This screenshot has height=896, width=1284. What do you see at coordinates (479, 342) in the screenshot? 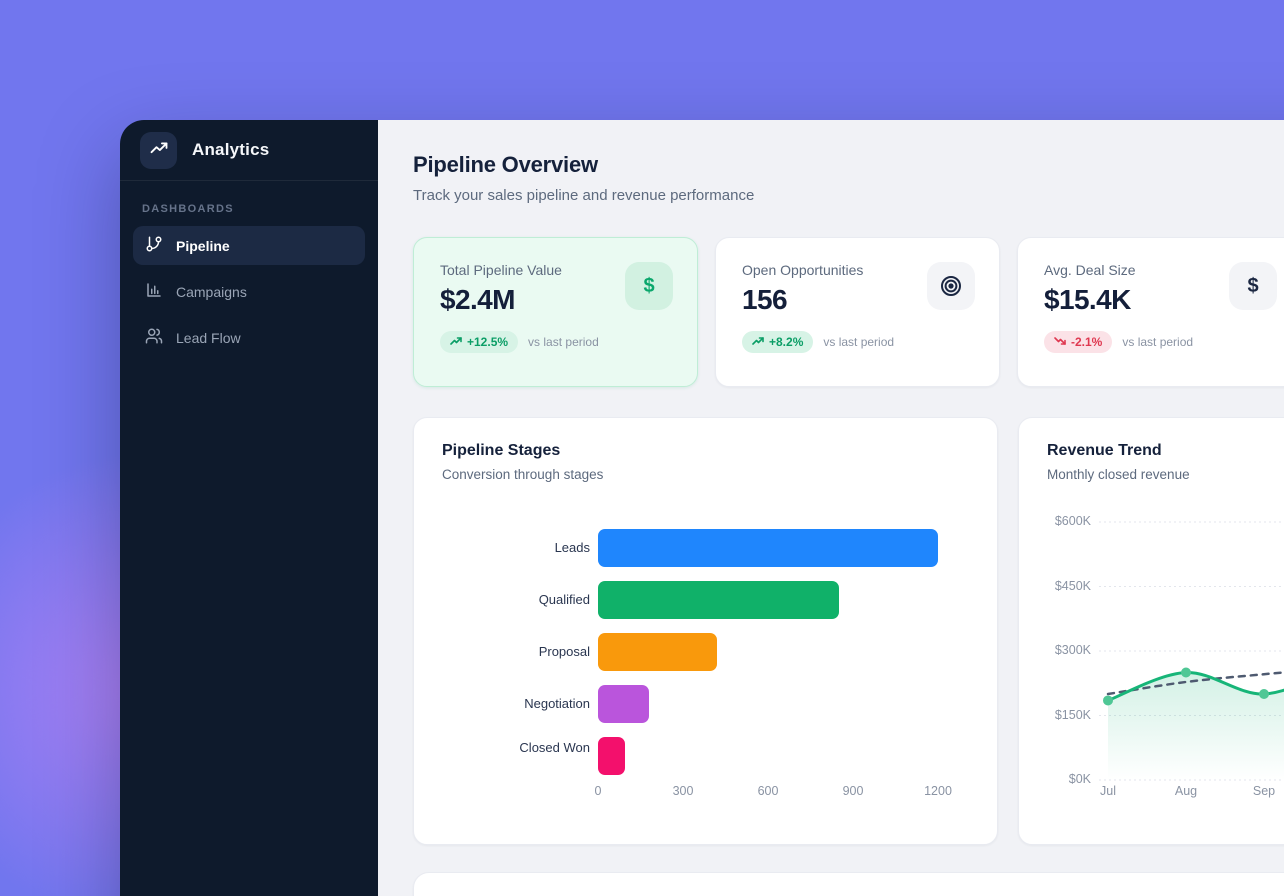
I see `delta-badge: +12.5%` at bounding box center [479, 342].